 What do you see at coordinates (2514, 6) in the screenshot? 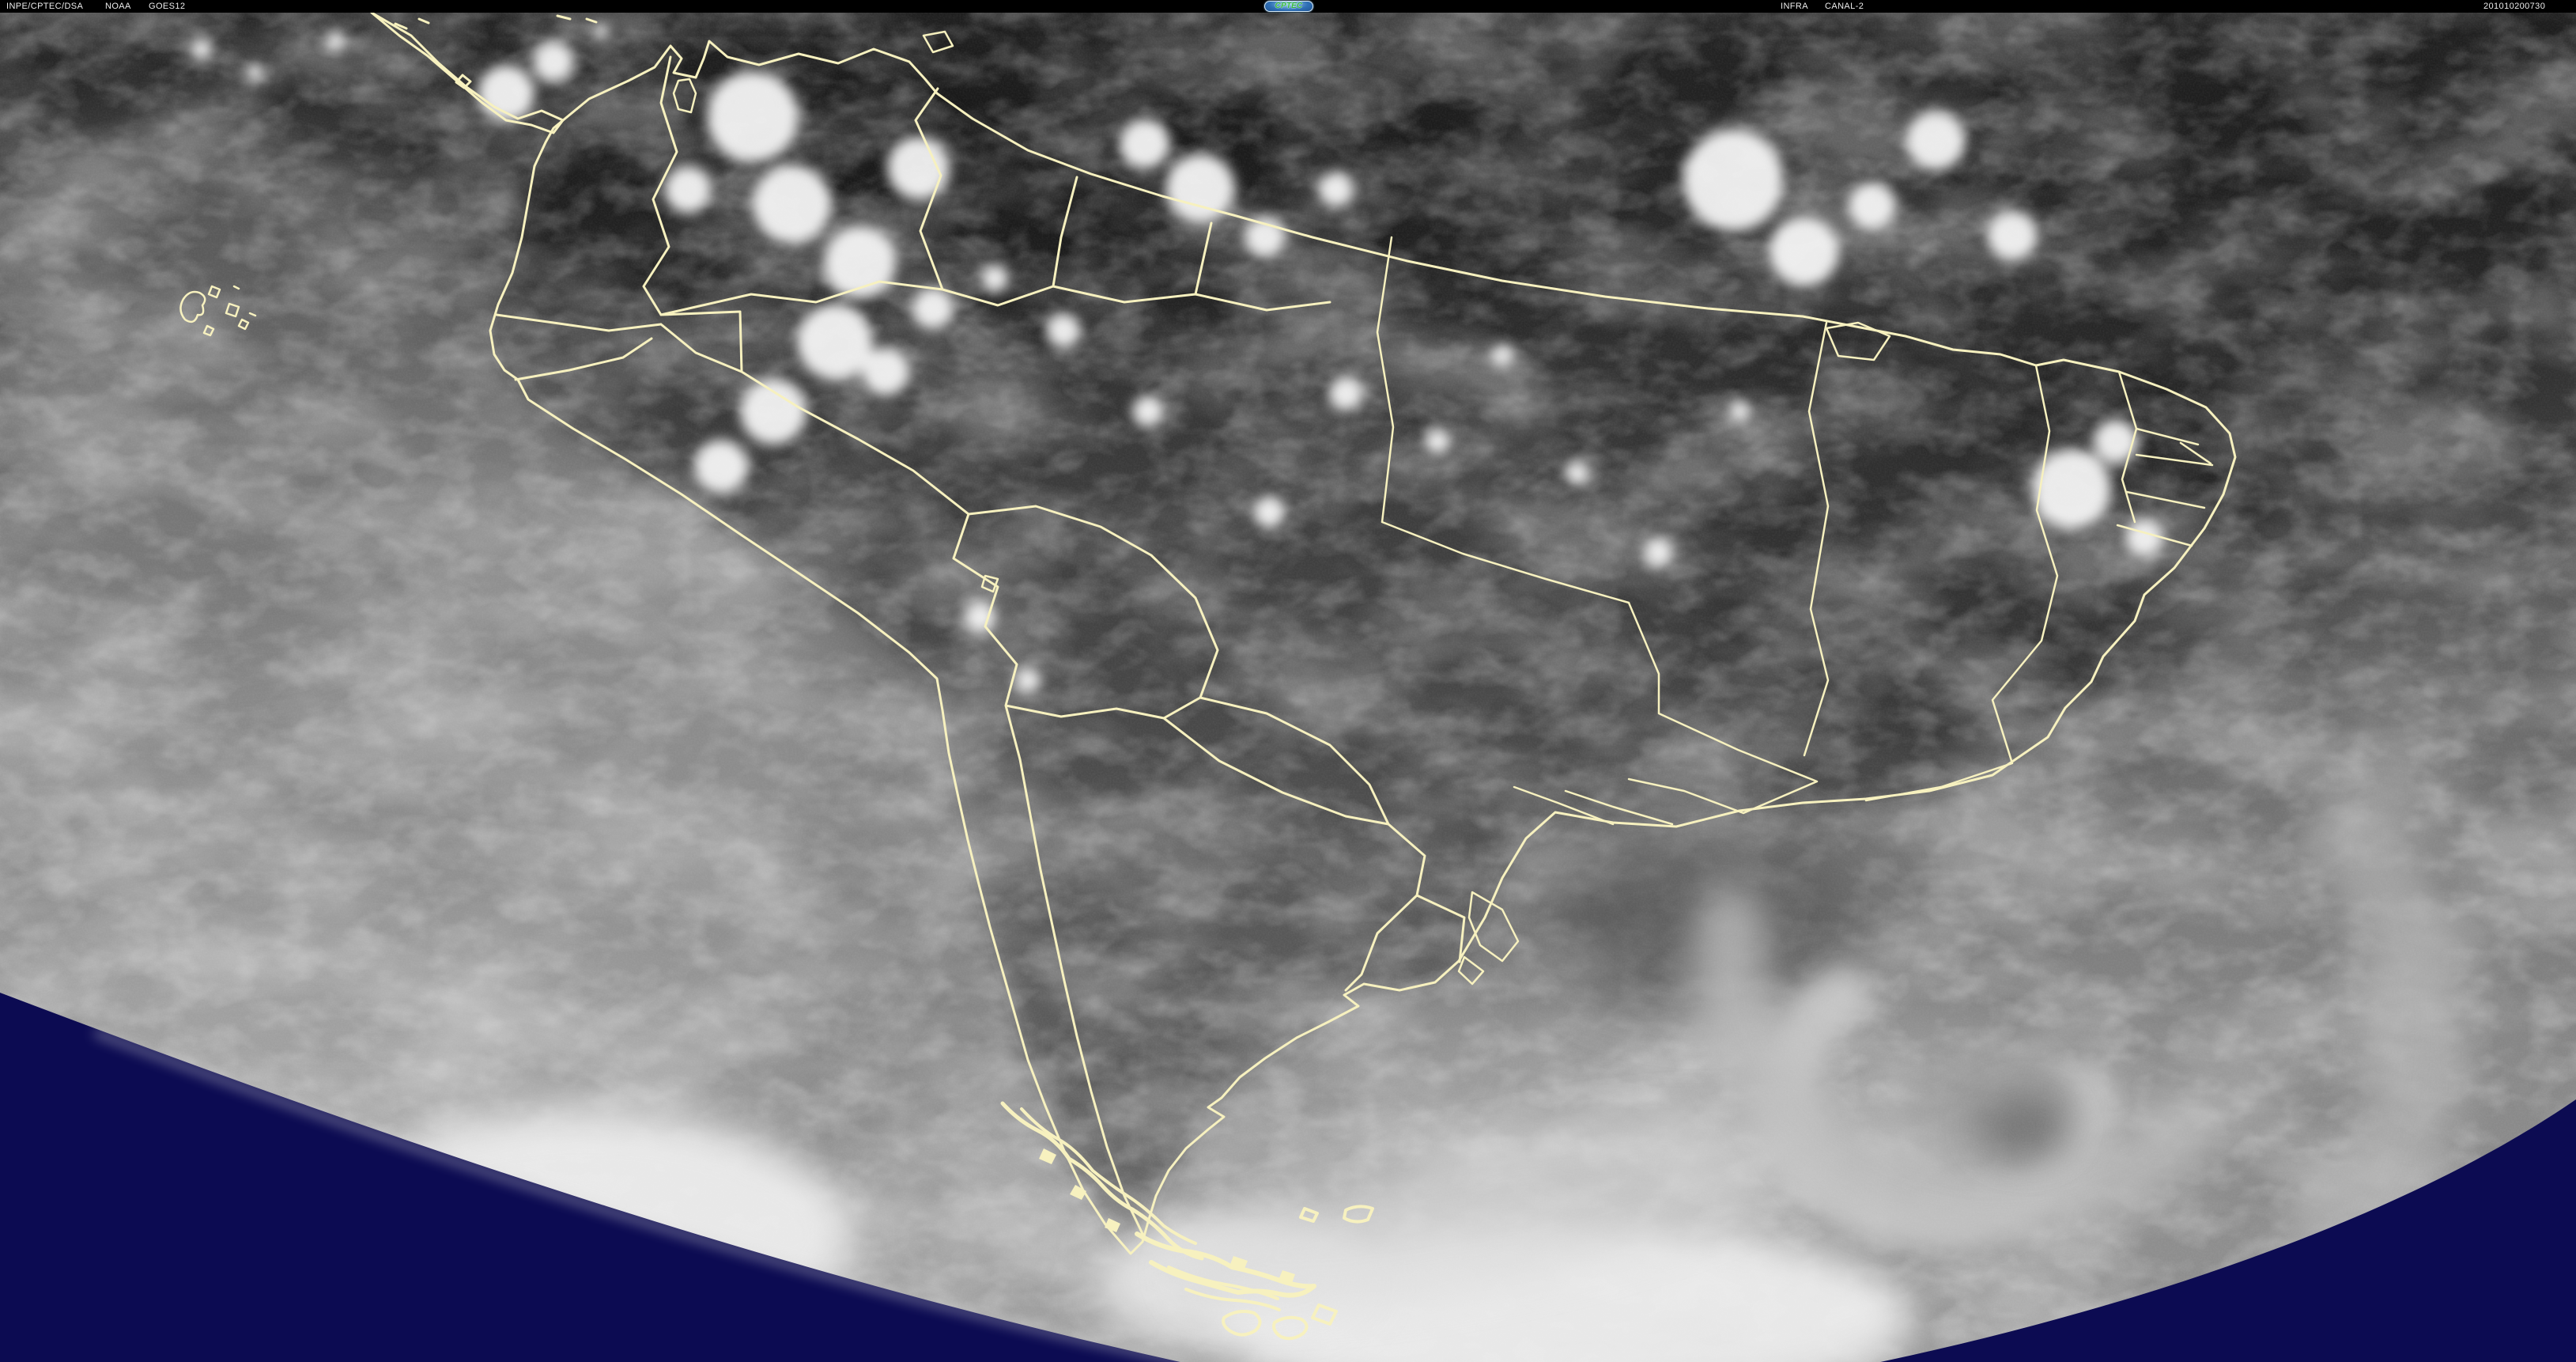
I see `datetime-label: 201010200730` at bounding box center [2514, 6].